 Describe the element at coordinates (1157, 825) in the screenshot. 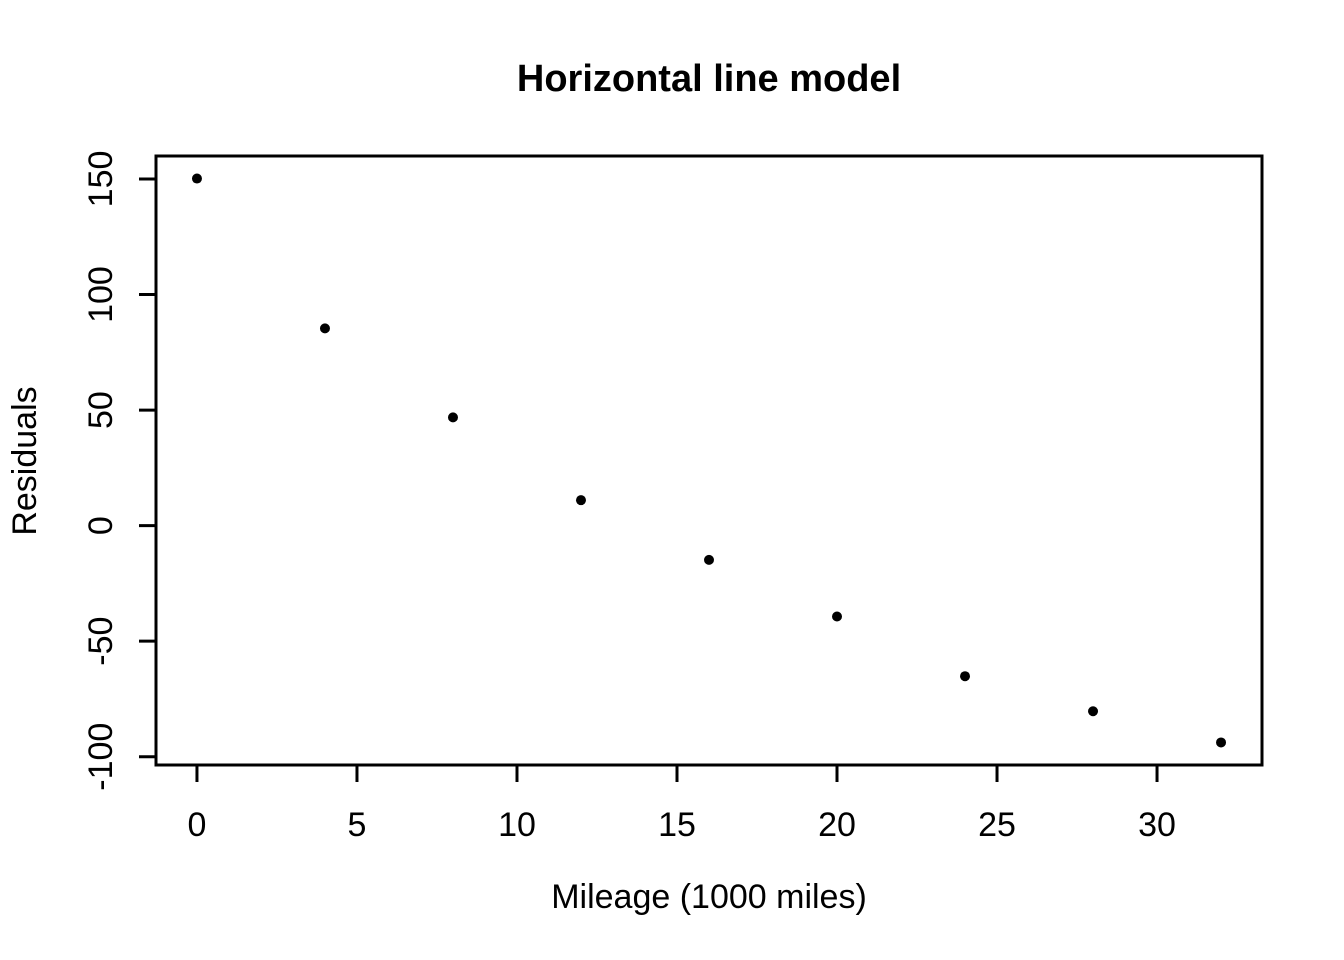

I see `x-tick-label: 30` at that location.